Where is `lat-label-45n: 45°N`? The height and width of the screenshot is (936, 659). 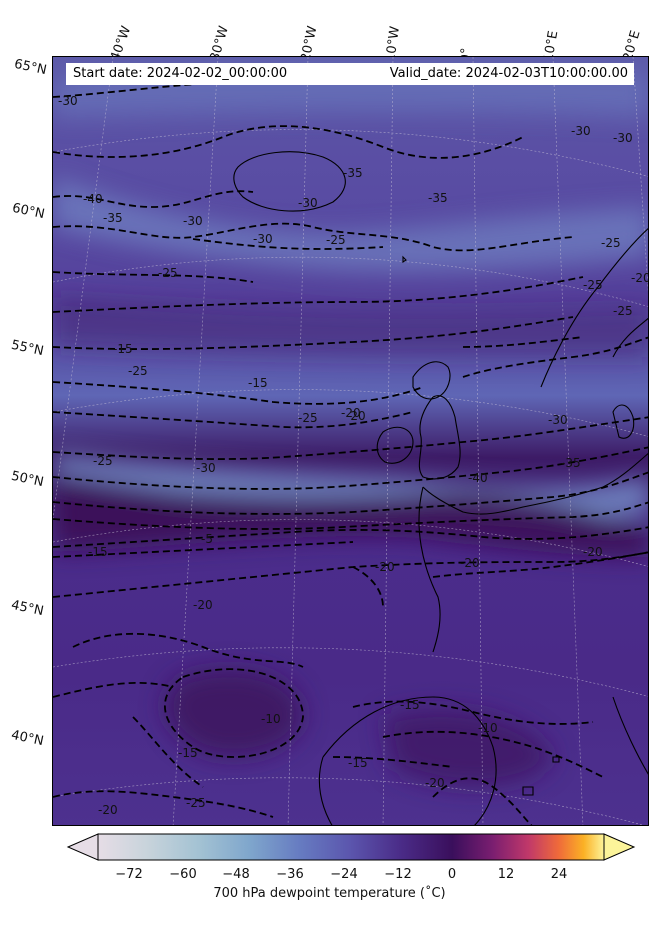
lat-label-45n: 45°N is located at coordinates (27, 608).